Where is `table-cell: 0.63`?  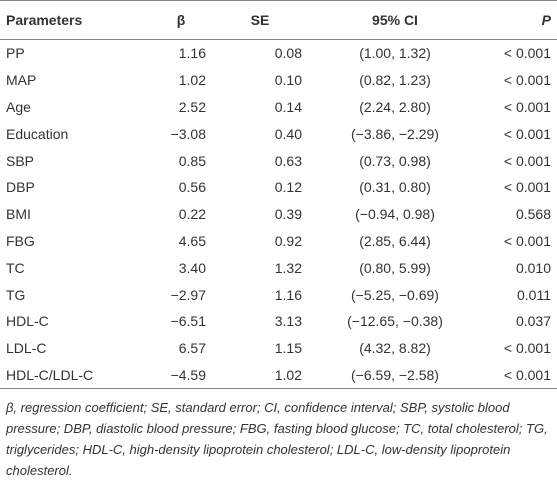
table-cell: 0.63 is located at coordinates (288, 160).